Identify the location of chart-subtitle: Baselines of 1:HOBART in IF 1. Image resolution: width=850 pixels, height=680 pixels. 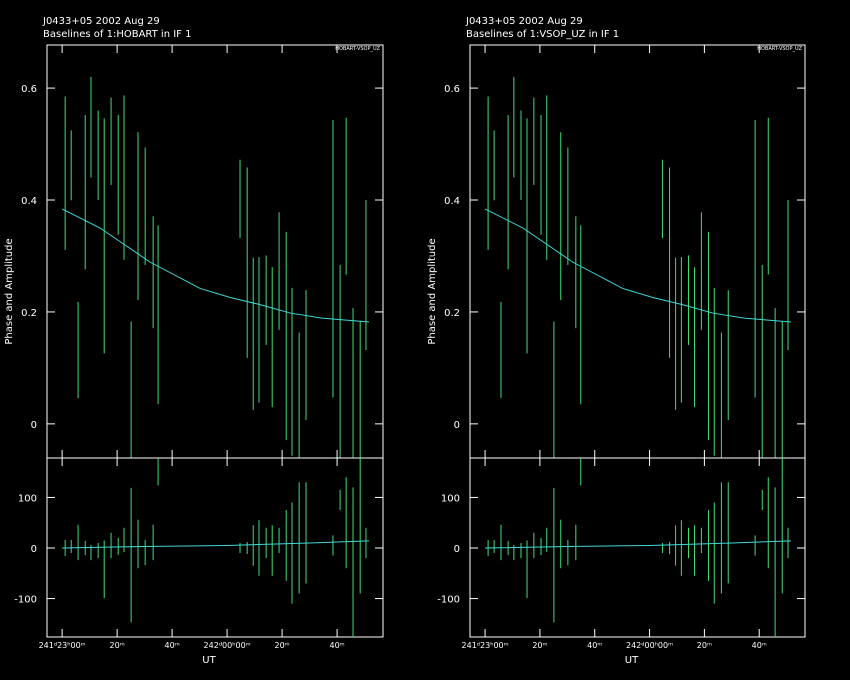
(117, 34).